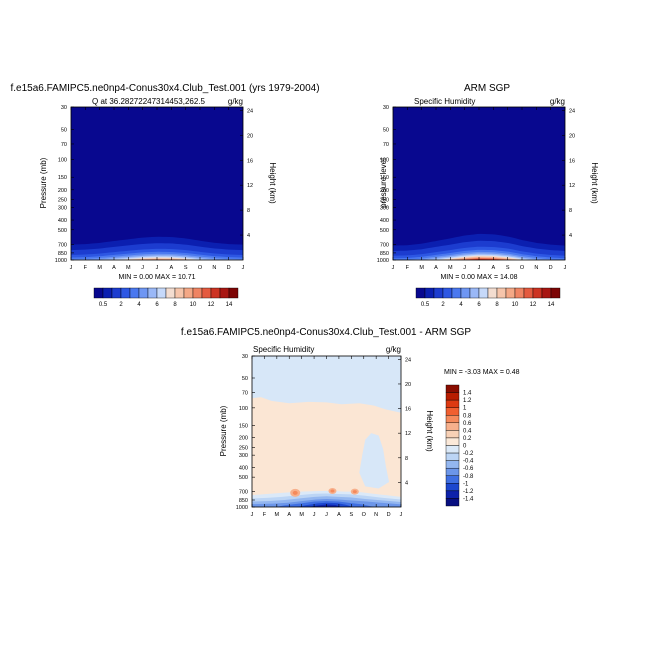 Image resolution: width=654 pixels, height=654 pixels. Describe the element at coordinates (243, 493) in the screenshot. I see `pressure-tick-label: 700` at that location.